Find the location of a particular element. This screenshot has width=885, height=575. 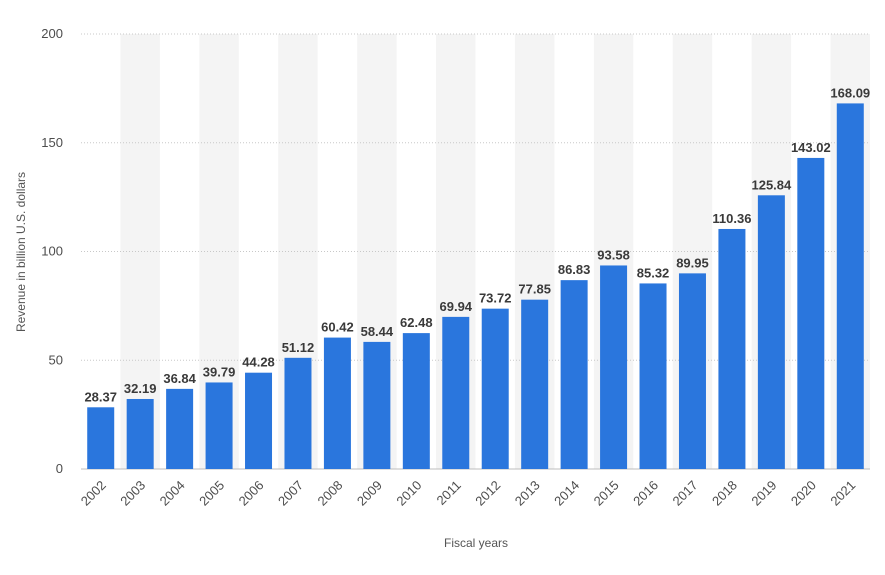

x-axis-title: Fiscal years is located at coordinates (476, 543).